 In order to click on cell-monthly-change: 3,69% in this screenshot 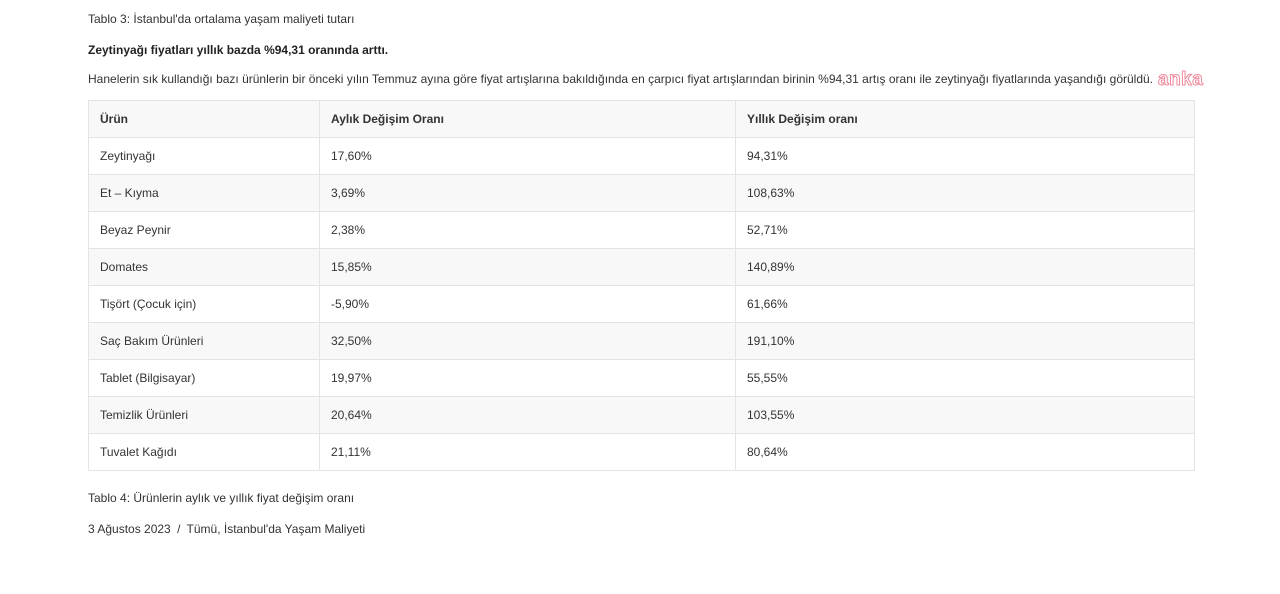, I will do `click(527, 193)`.